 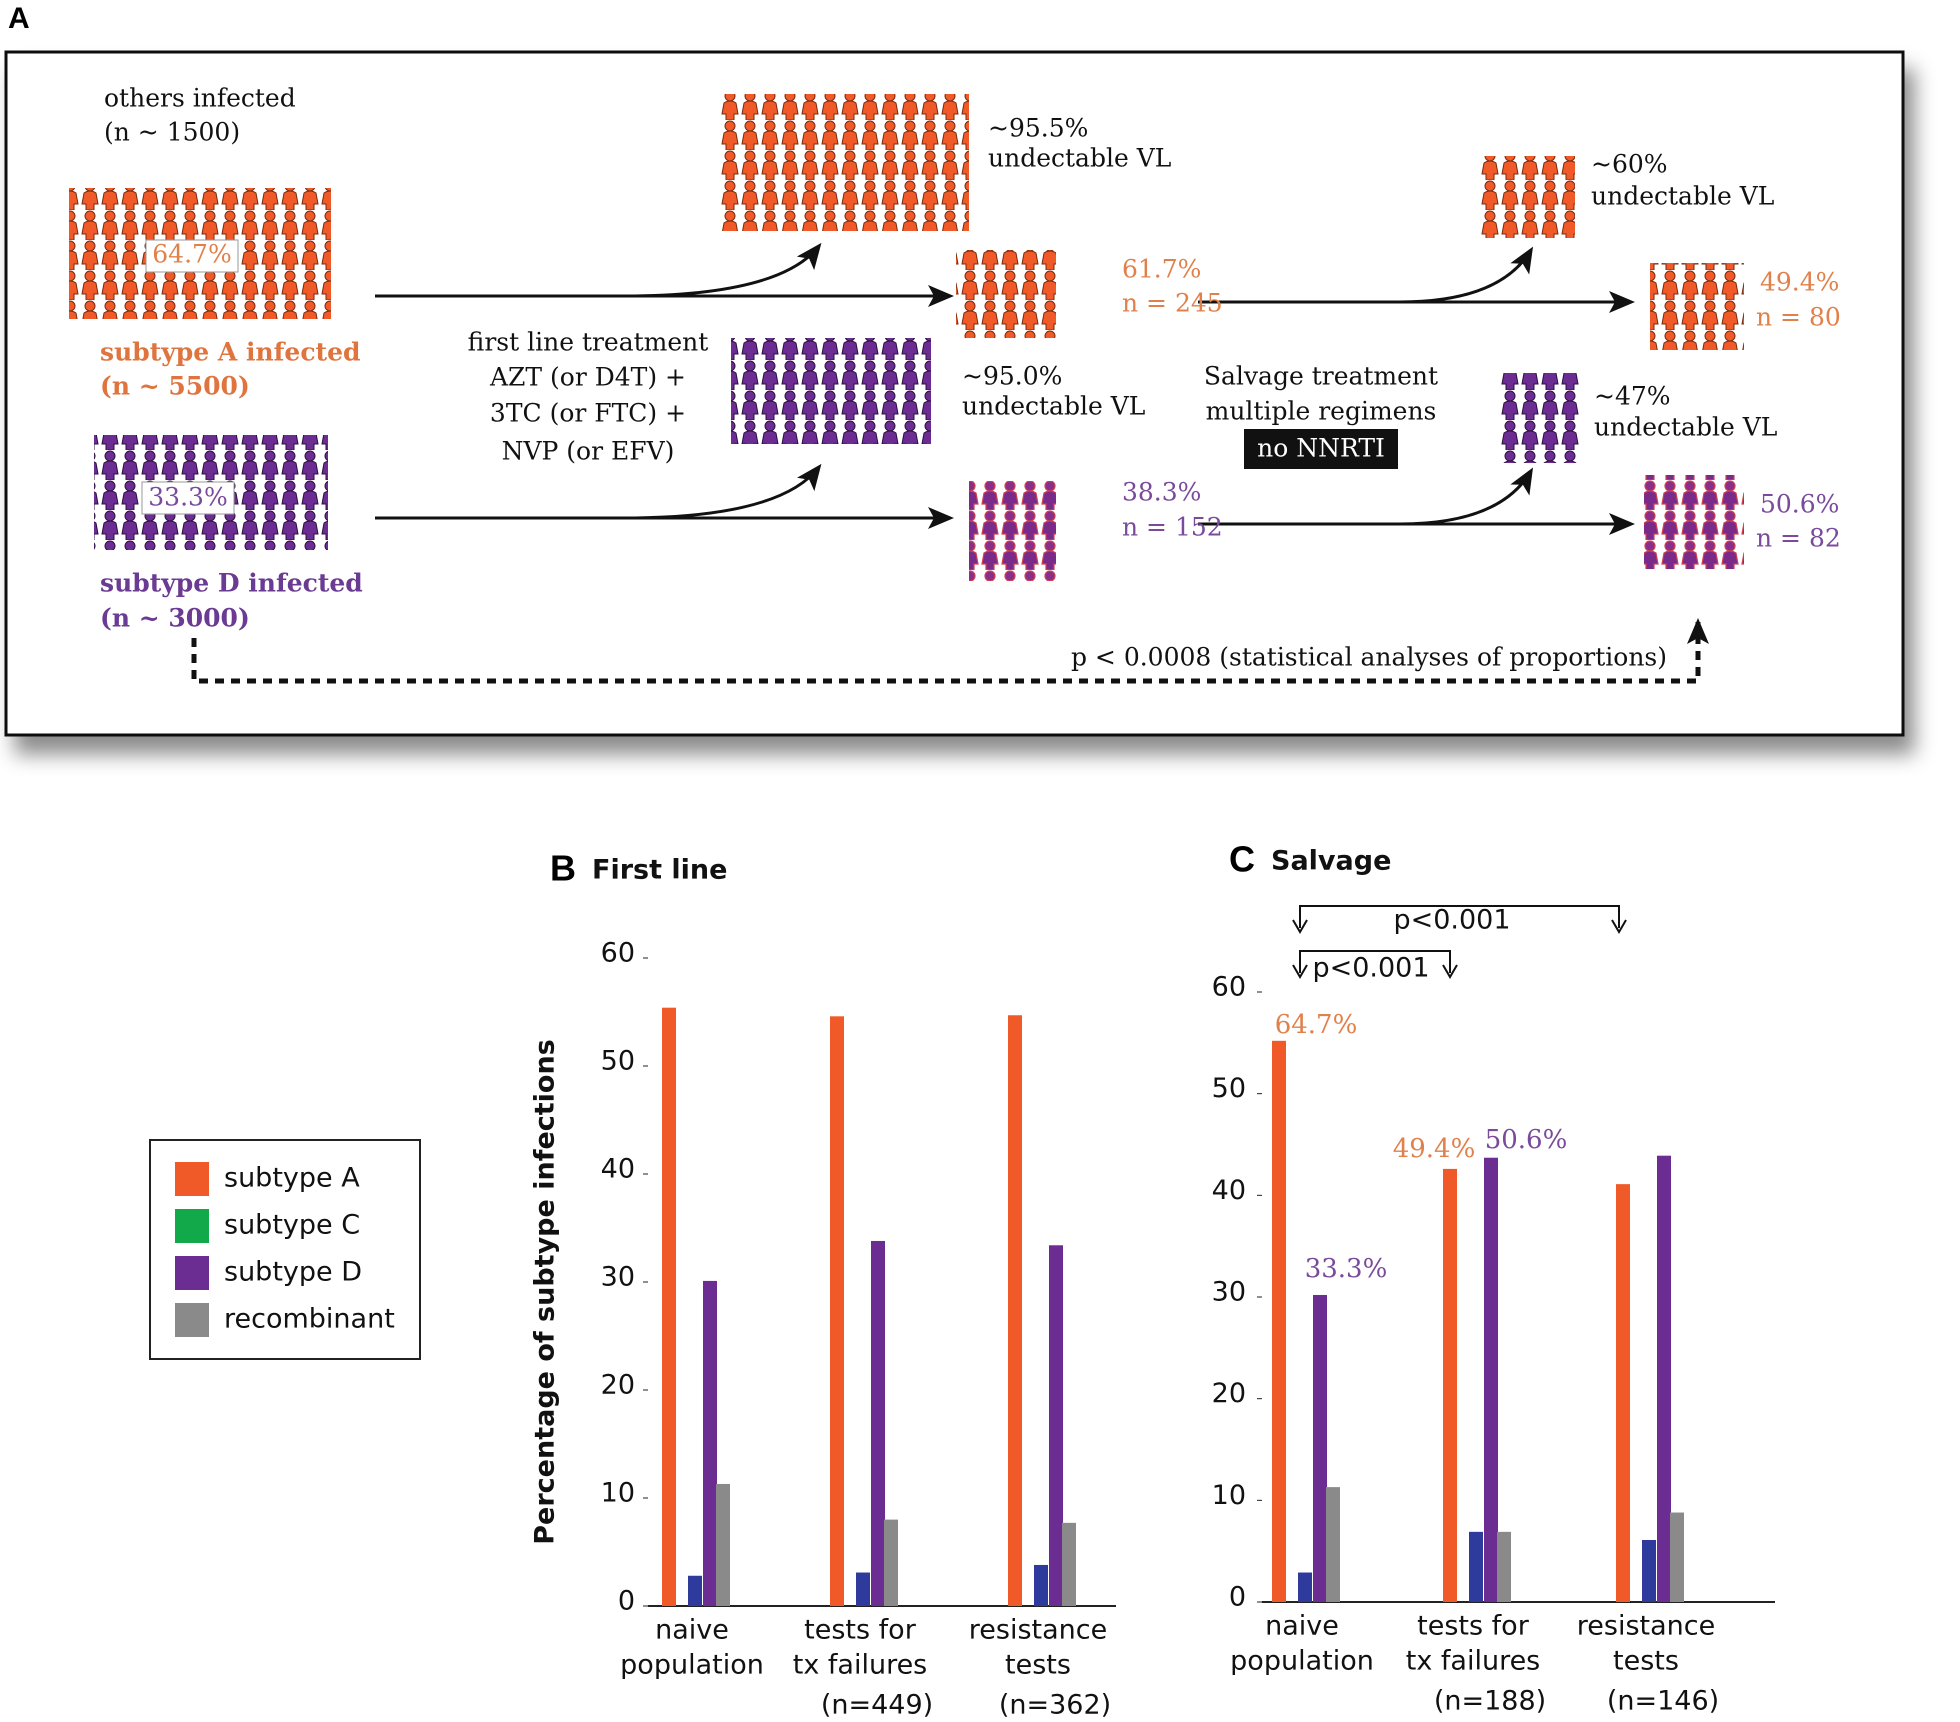 I want to click on percent-label: 33.3%, so click(x=187, y=497).